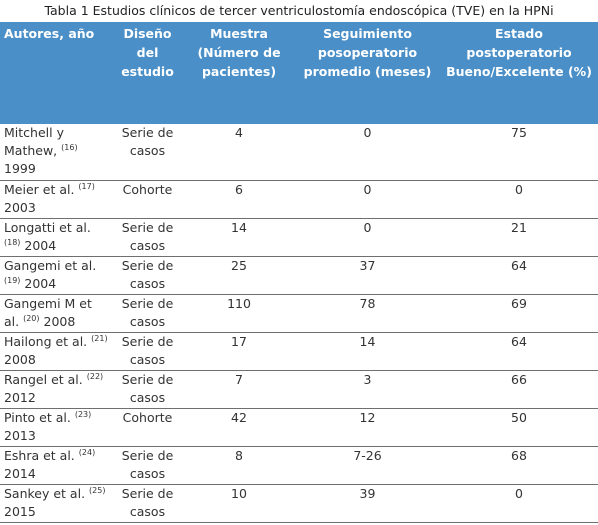 Image resolution: width=598 pixels, height=525 pixels. I want to click on author-name: Meier et al., so click(39, 189).